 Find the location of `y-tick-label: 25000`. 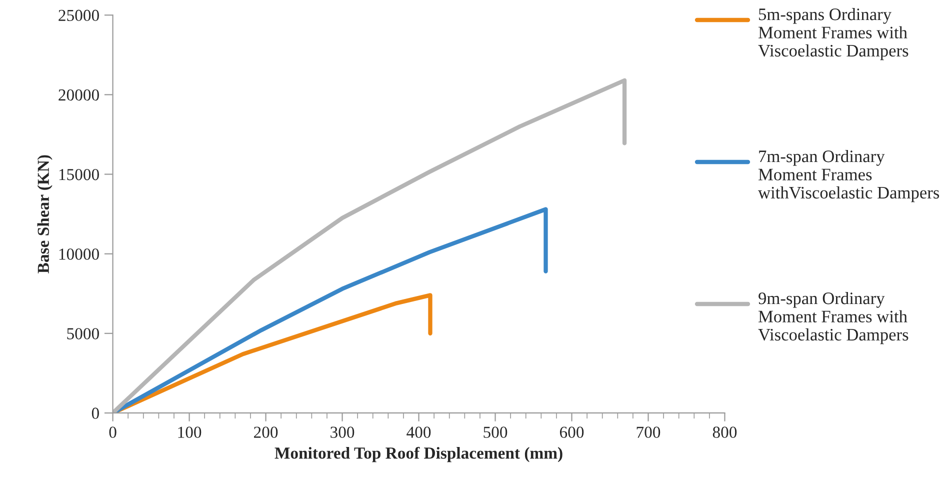

y-tick-label: 25000 is located at coordinates (78, 16).